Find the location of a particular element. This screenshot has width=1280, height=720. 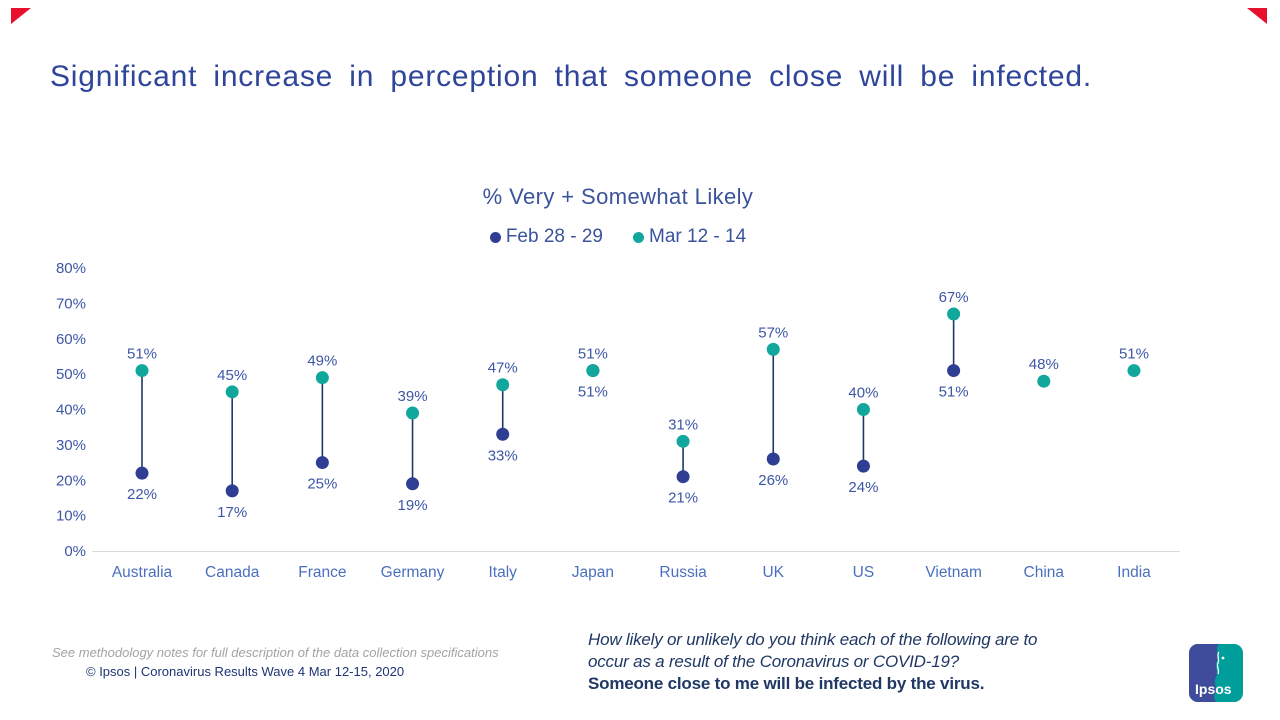

y-tick-label-10%: 10% is located at coordinates (71, 516).